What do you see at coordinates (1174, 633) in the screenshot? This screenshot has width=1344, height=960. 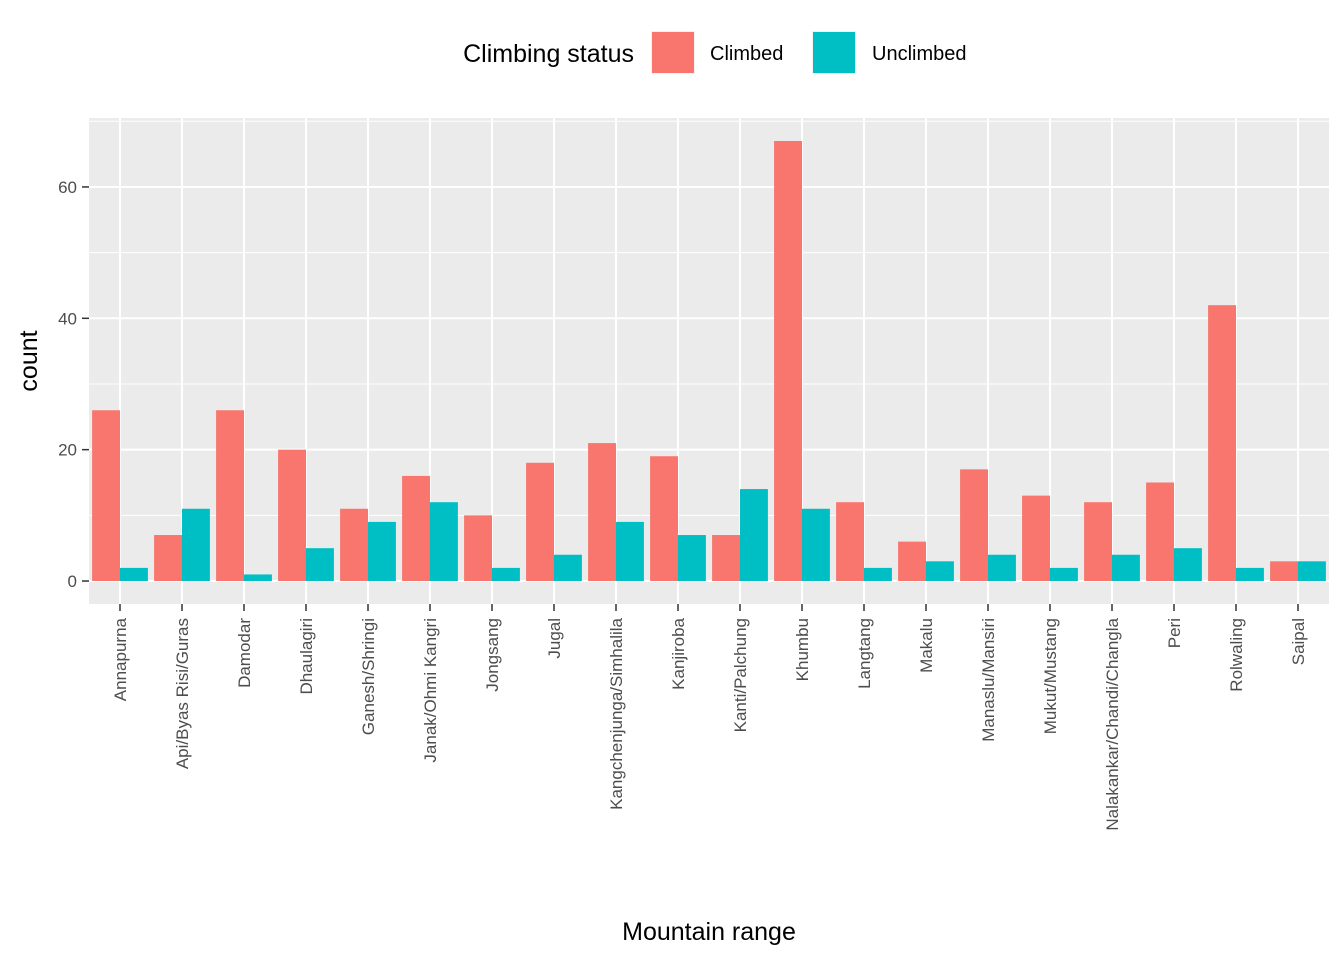 I see `x-tick-label: Peri` at bounding box center [1174, 633].